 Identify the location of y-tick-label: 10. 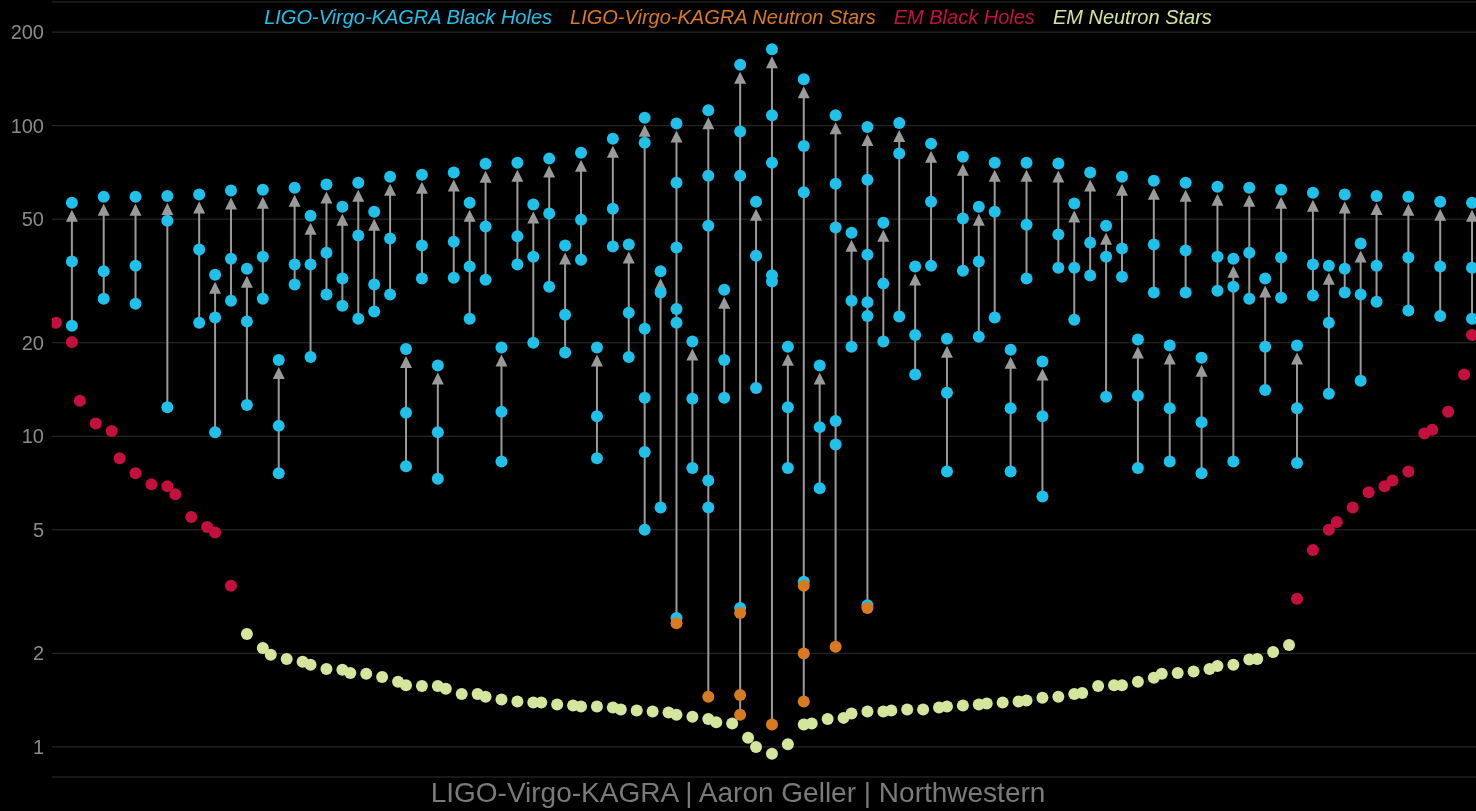
(32, 436).